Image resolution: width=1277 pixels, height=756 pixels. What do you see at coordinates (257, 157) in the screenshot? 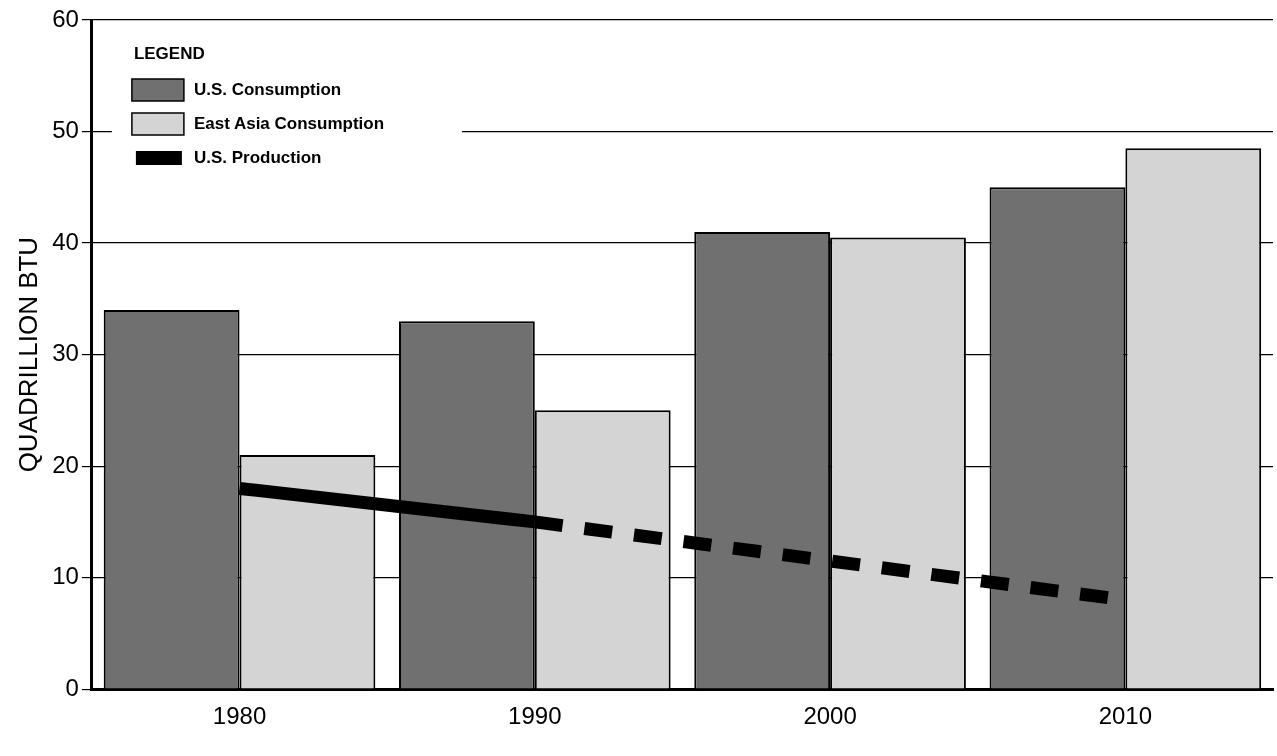
I see `legend-label: U.S. Production` at bounding box center [257, 157].